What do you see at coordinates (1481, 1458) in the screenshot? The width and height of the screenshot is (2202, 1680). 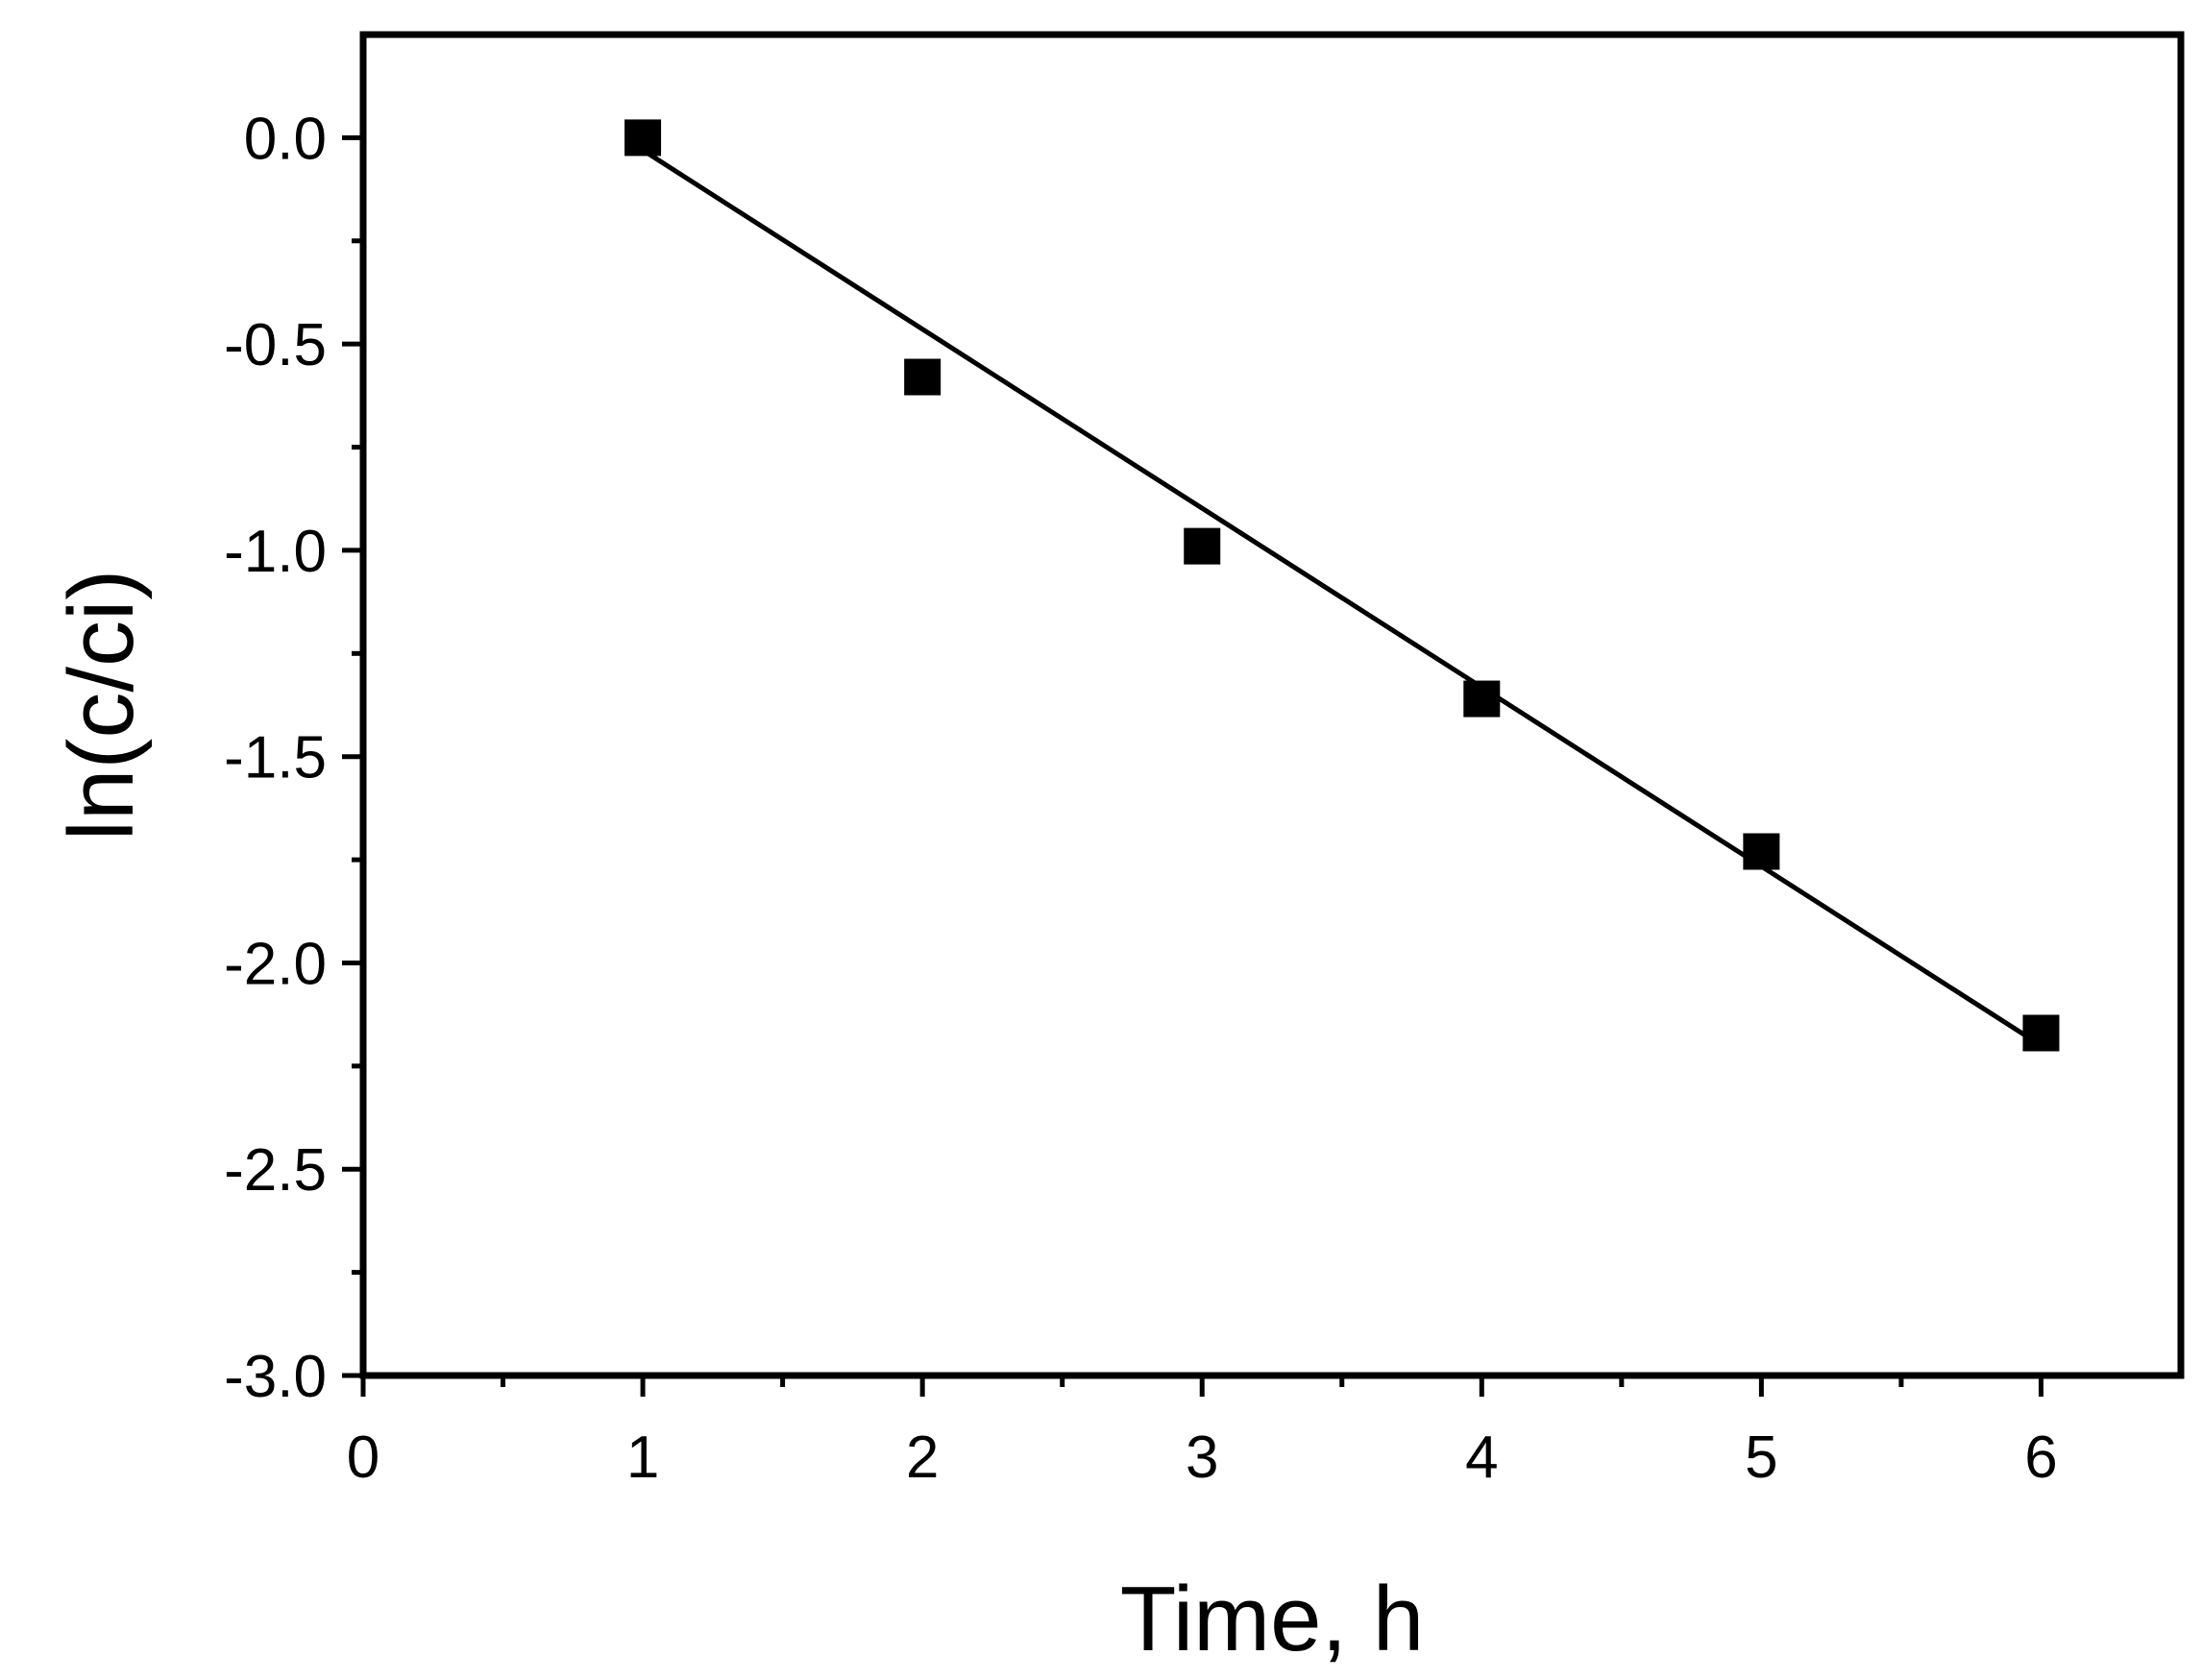 I see `x-tick-label: 4` at bounding box center [1481, 1458].